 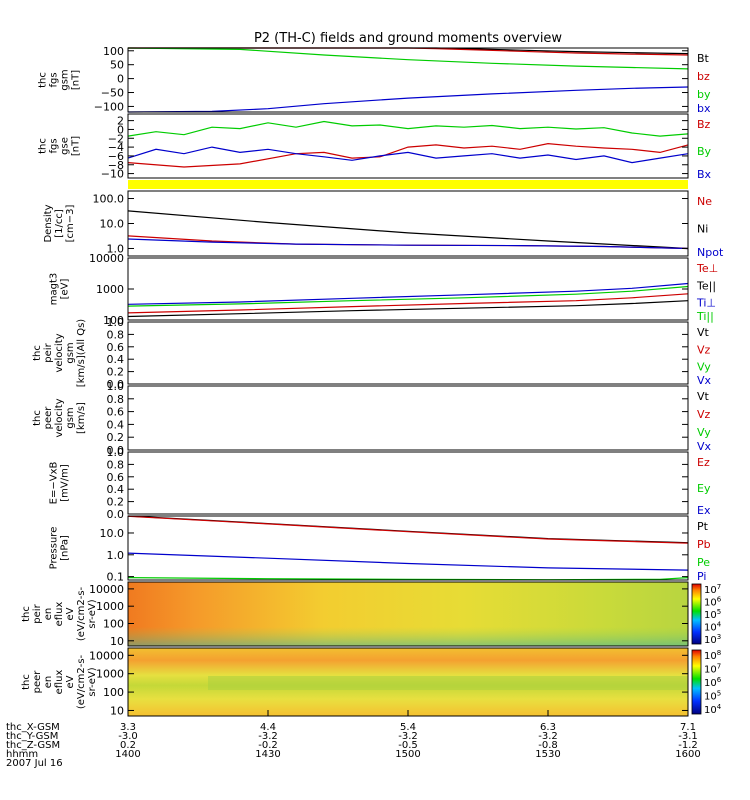 I want to click on series-Ni, so click(x=408, y=230).